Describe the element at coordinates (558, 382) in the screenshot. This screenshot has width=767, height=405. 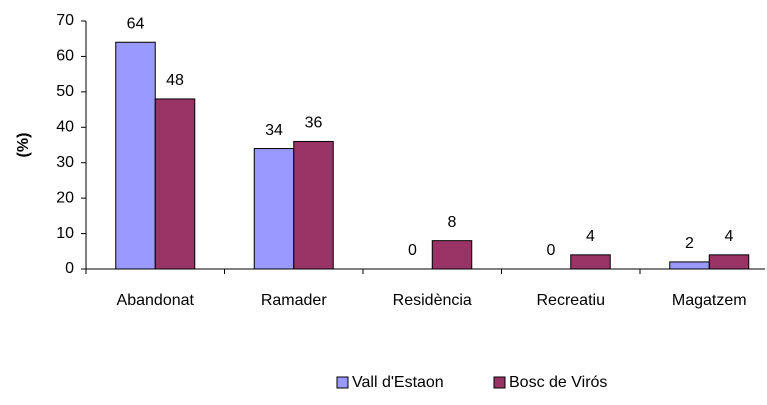
I see `legend-label: Bosc de Virós` at that location.